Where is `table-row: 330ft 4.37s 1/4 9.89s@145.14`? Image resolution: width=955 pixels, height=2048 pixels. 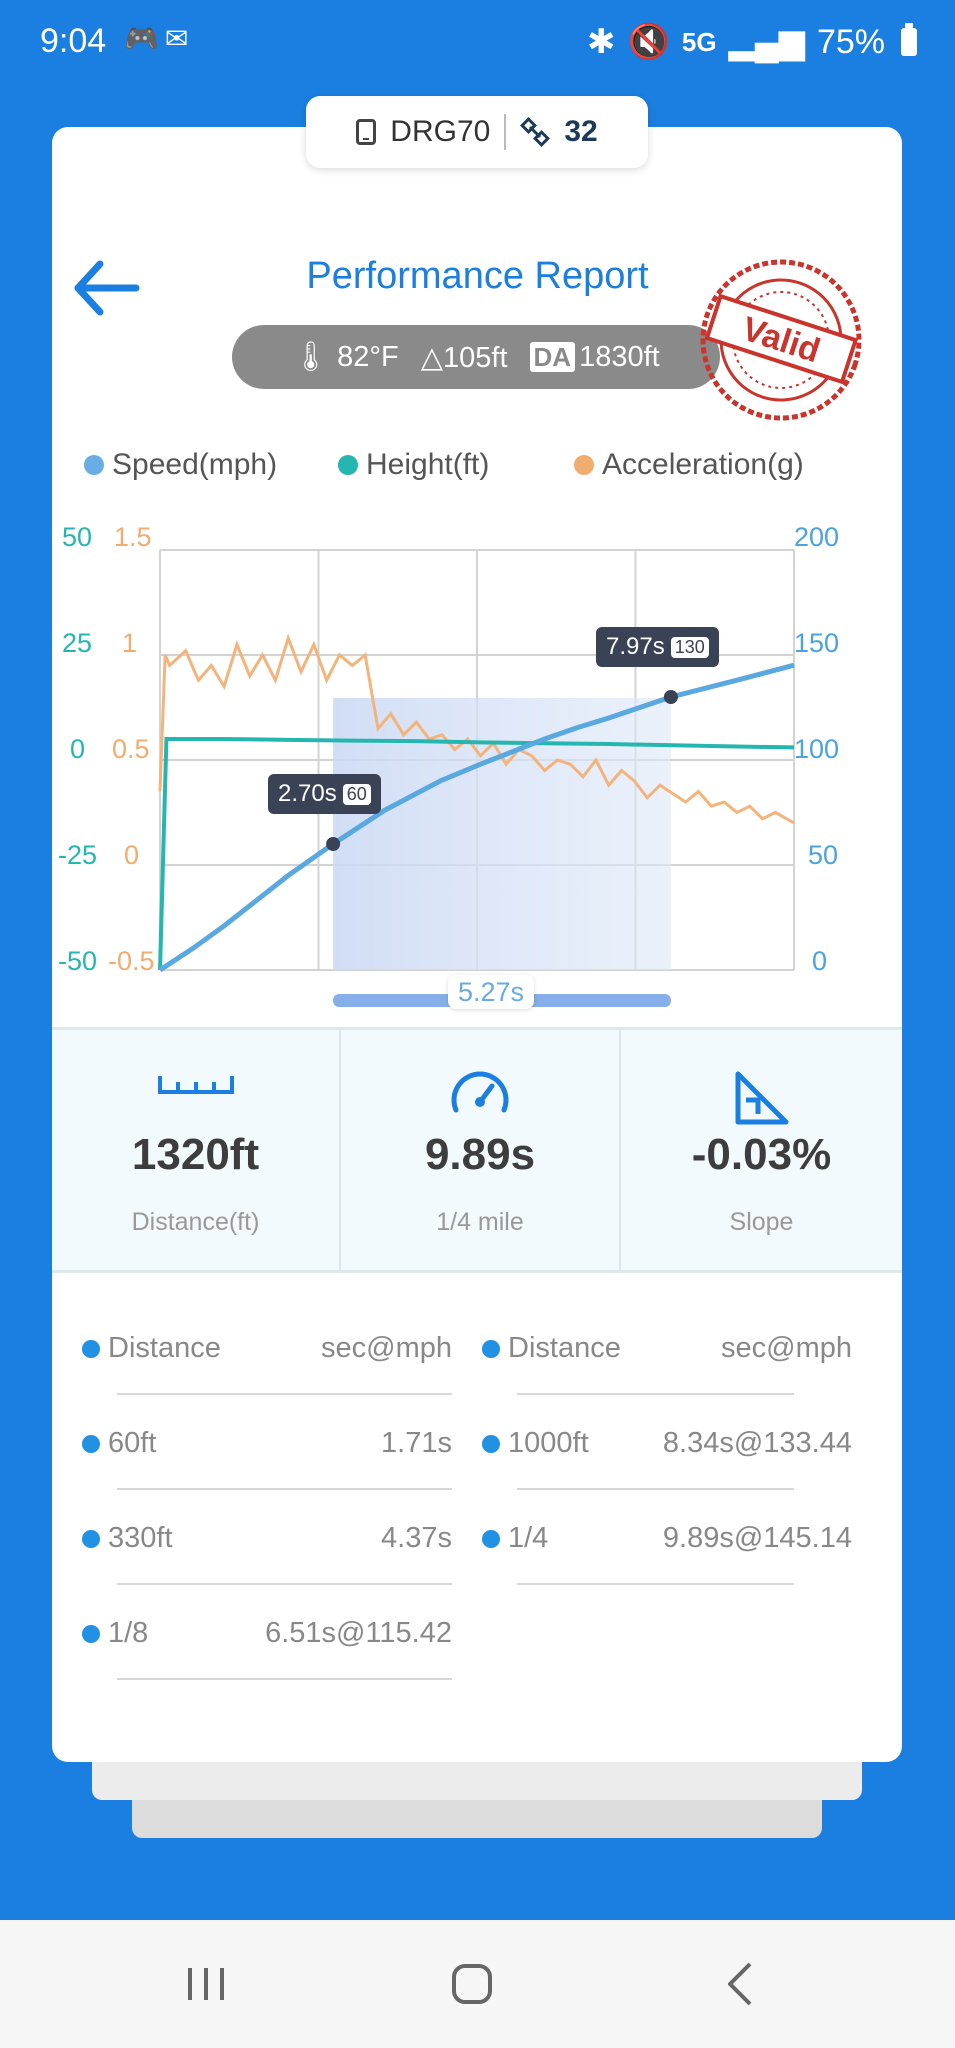 table-row: 330ft 4.37s 1/4 9.89s@145.14 is located at coordinates (477, 1537).